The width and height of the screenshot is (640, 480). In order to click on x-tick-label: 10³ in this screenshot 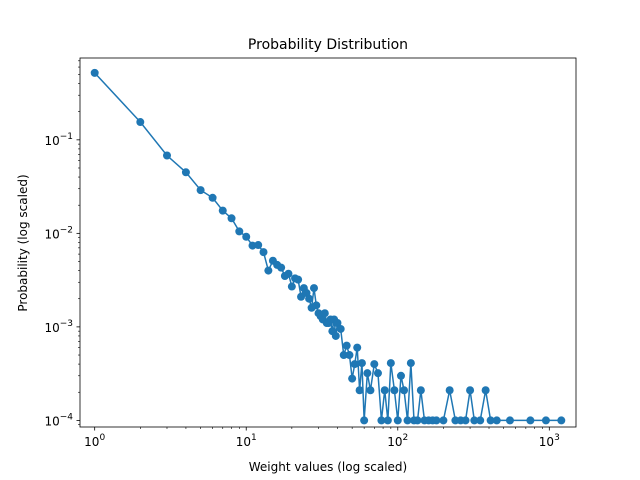, I will do `click(549, 441)`.